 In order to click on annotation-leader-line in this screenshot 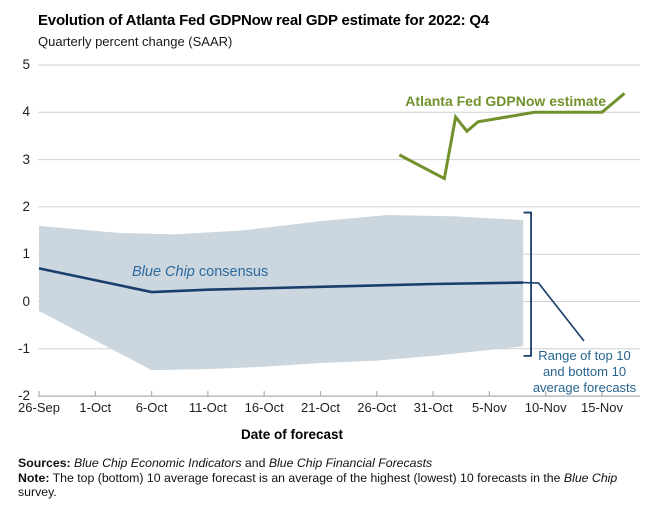, I will do `click(554, 311)`.